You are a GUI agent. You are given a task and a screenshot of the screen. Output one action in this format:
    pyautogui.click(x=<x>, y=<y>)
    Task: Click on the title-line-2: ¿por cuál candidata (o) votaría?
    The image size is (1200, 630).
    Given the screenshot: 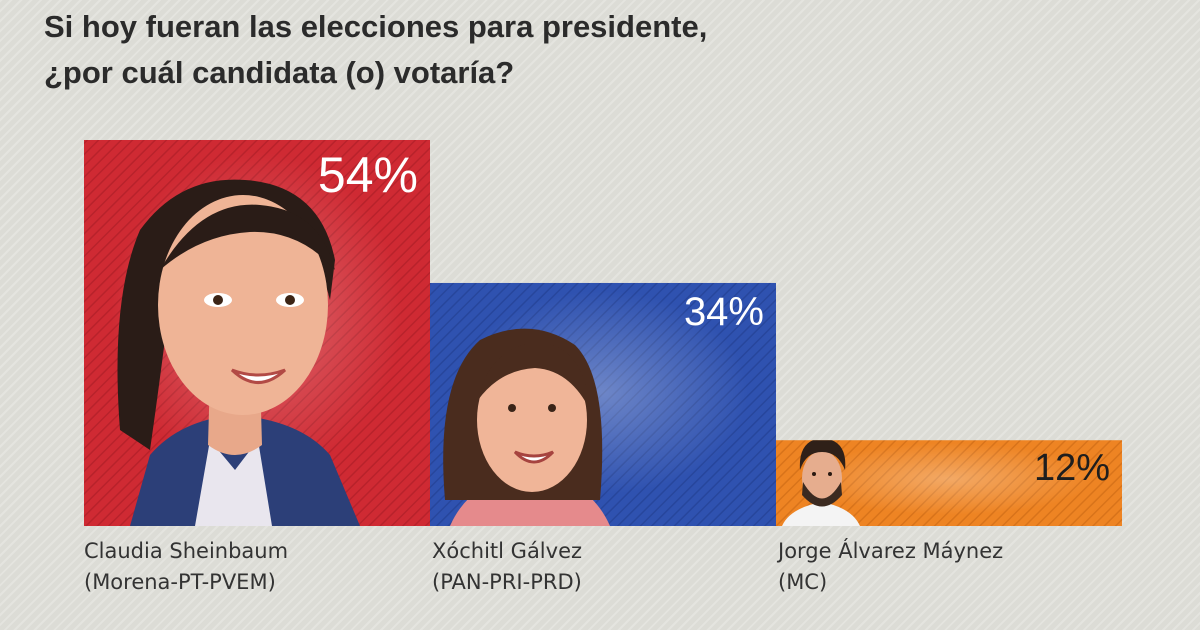 What is the action you would take?
    pyautogui.click(x=279, y=72)
    